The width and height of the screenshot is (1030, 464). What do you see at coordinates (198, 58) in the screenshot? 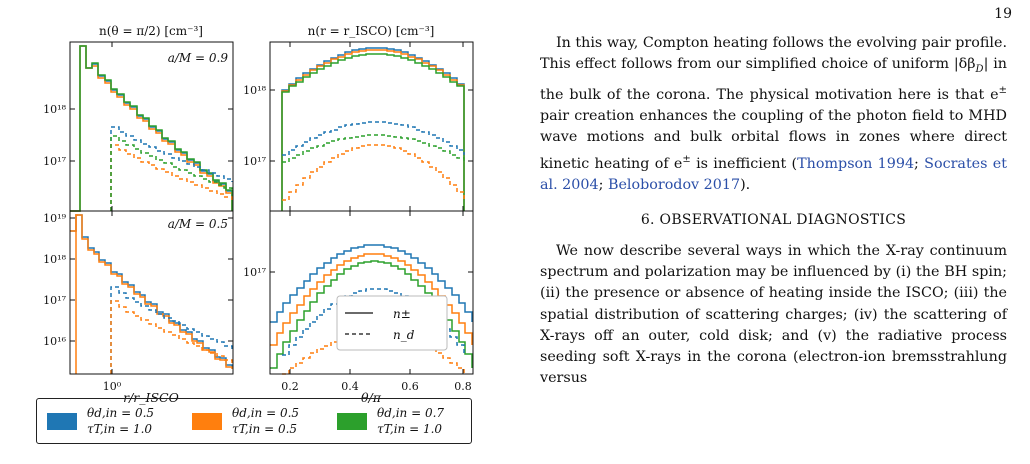
I see `spin-annotation-top: a/M = 0.9` at bounding box center [198, 58].